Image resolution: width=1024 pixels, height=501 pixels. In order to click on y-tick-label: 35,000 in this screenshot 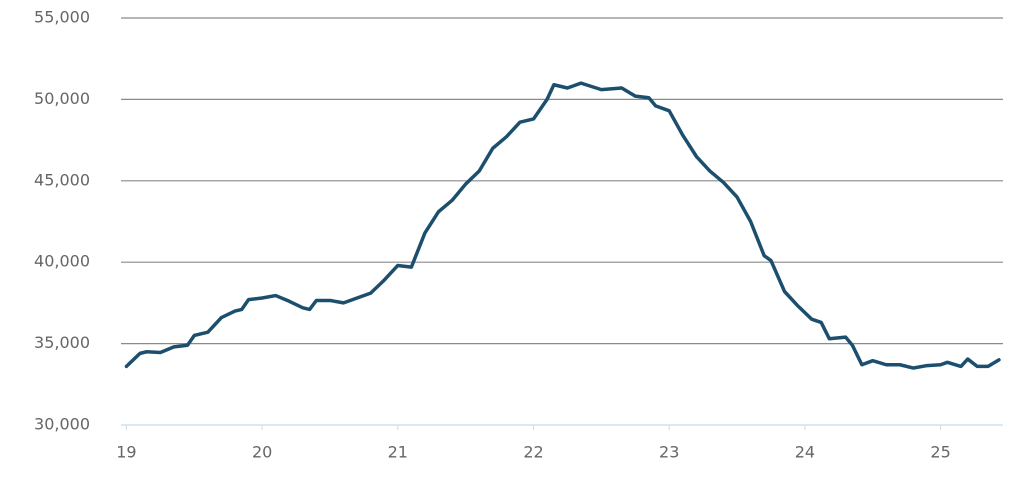, I will do `click(62, 342)`.